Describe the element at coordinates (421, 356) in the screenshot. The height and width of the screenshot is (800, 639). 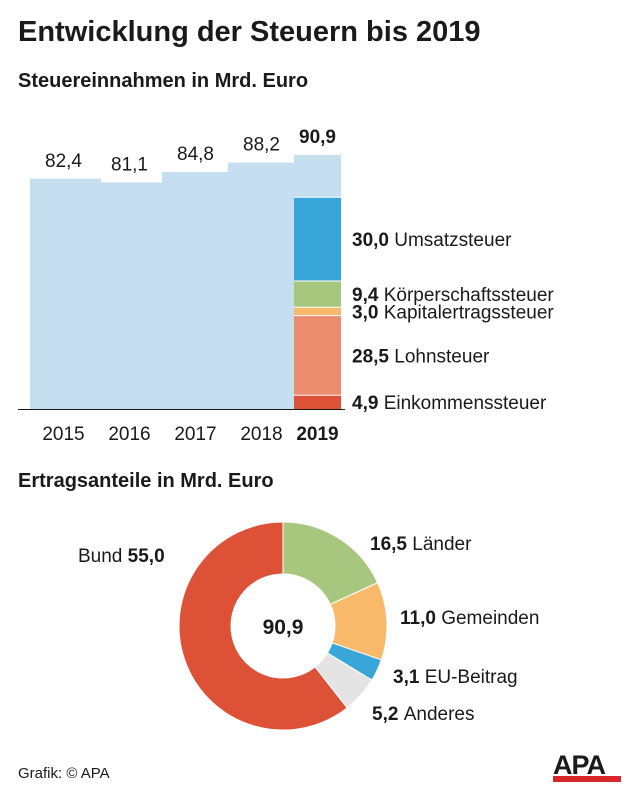
I see `segment-label-lohnsteuer: 28,5 Lohnsteuer` at that location.